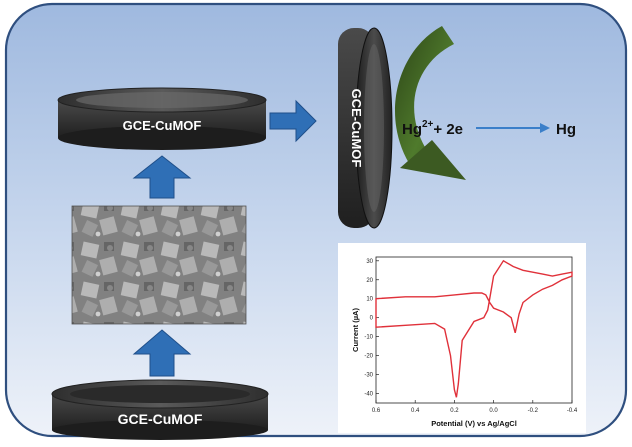 This screenshot has height=447, width=632. I want to click on top-electrode: GCE-CuMOF, so click(162, 118).